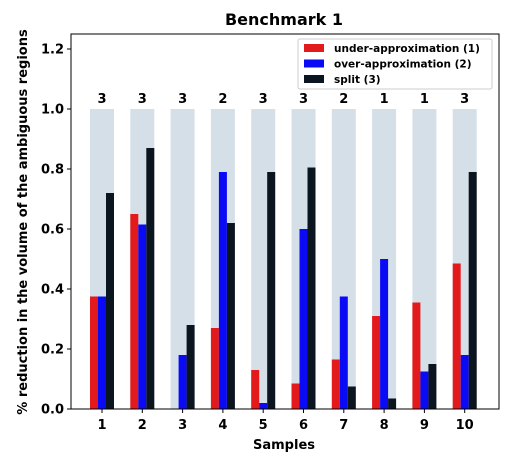  I want to click on y-tick-label: 0.0, so click(52, 410).